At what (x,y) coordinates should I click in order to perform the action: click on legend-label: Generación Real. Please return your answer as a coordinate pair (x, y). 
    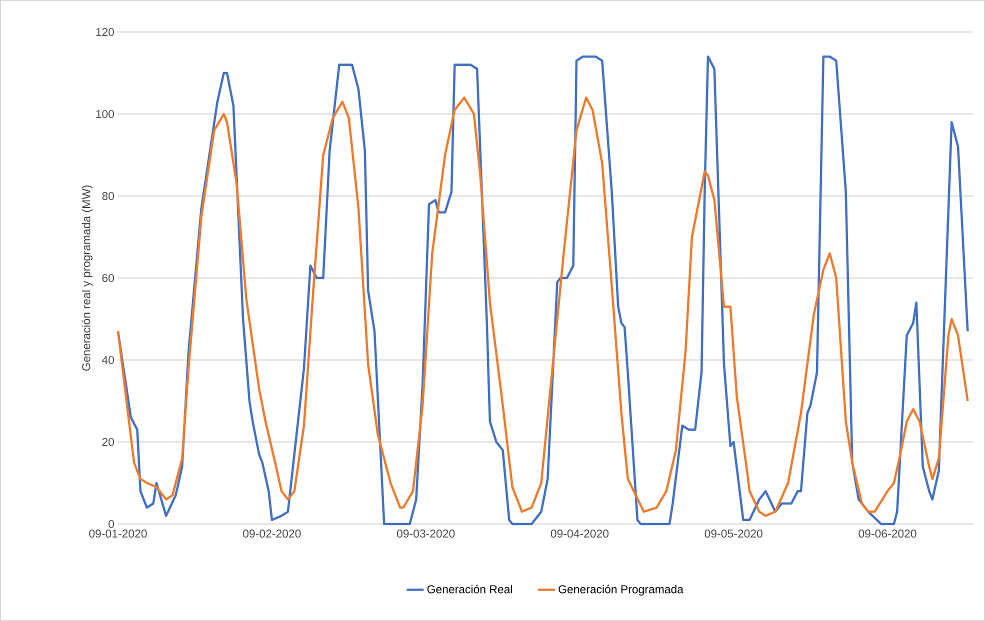
    Looking at the image, I should click on (469, 589).